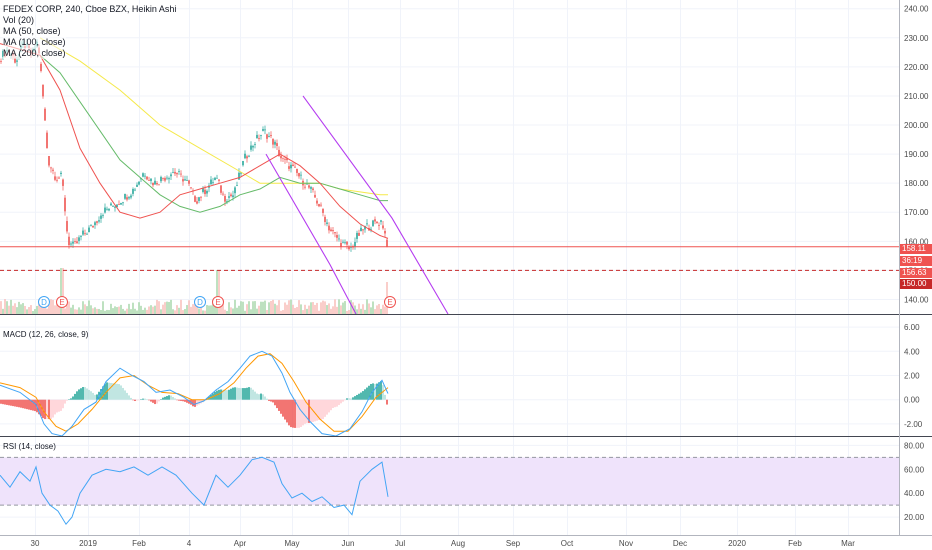  What do you see at coordinates (737, 543) in the screenshot?
I see `time-tick-label: 2020` at bounding box center [737, 543].